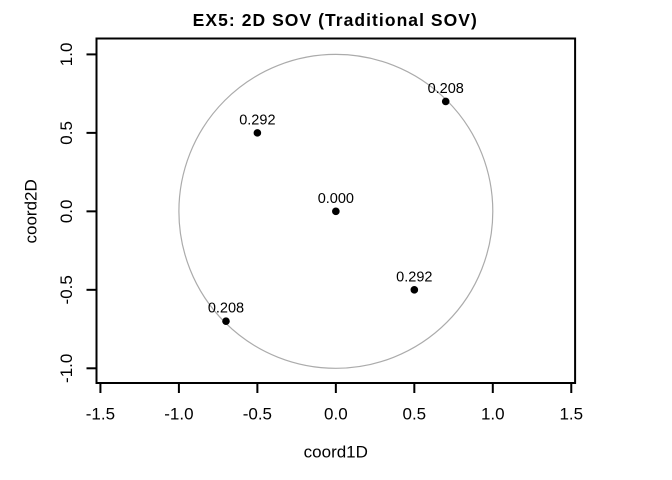 The height and width of the screenshot is (480, 672). What do you see at coordinates (66, 289) in the screenshot?
I see `y-tick-label: -0.5` at bounding box center [66, 289].